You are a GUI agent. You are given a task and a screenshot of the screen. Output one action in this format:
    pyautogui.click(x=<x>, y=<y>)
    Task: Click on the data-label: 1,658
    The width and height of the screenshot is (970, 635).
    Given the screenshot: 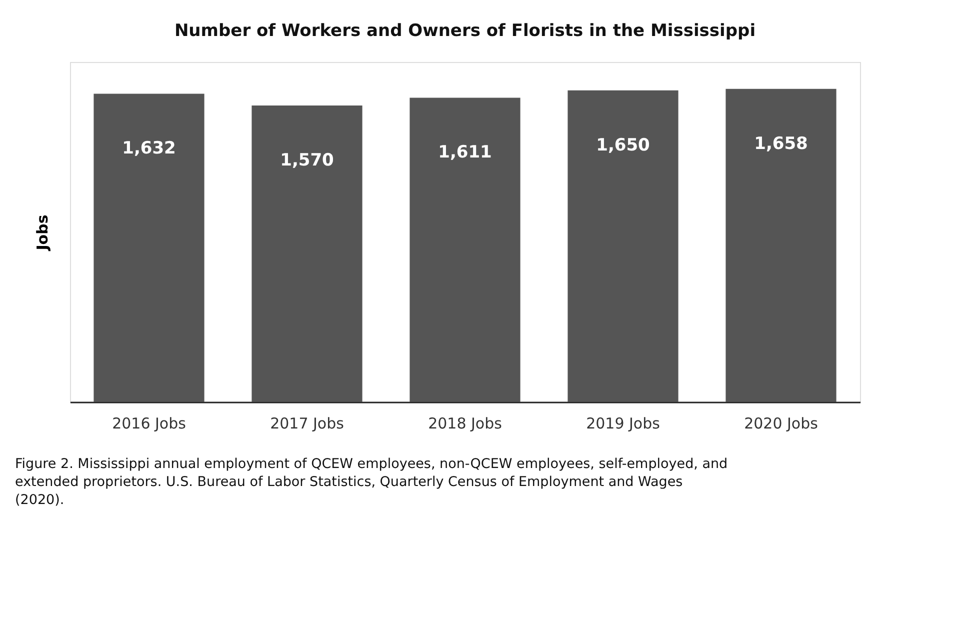 What is the action you would take?
    pyautogui.click(x=781, y=144)
    